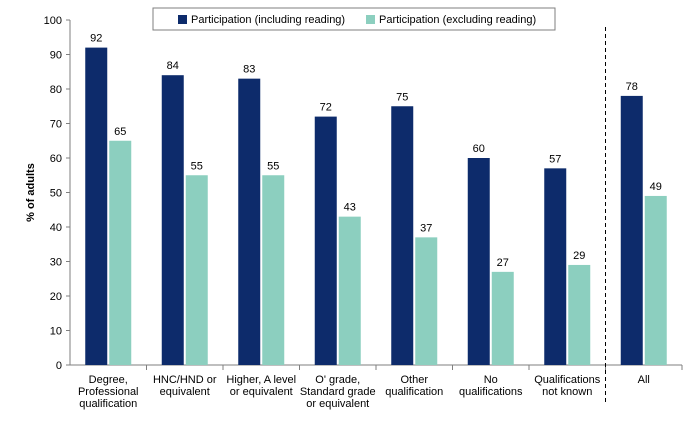 The width and height of the screenshot is (694, 432). What do you see at coordinates (56, 194) in the screenshot?
I see `y-tick-label: 50` at bounding box center [56, 194].